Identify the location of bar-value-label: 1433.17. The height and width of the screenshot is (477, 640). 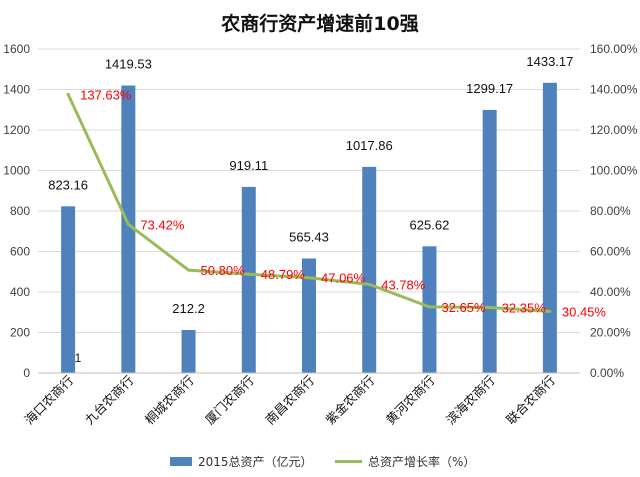
(549, 61).